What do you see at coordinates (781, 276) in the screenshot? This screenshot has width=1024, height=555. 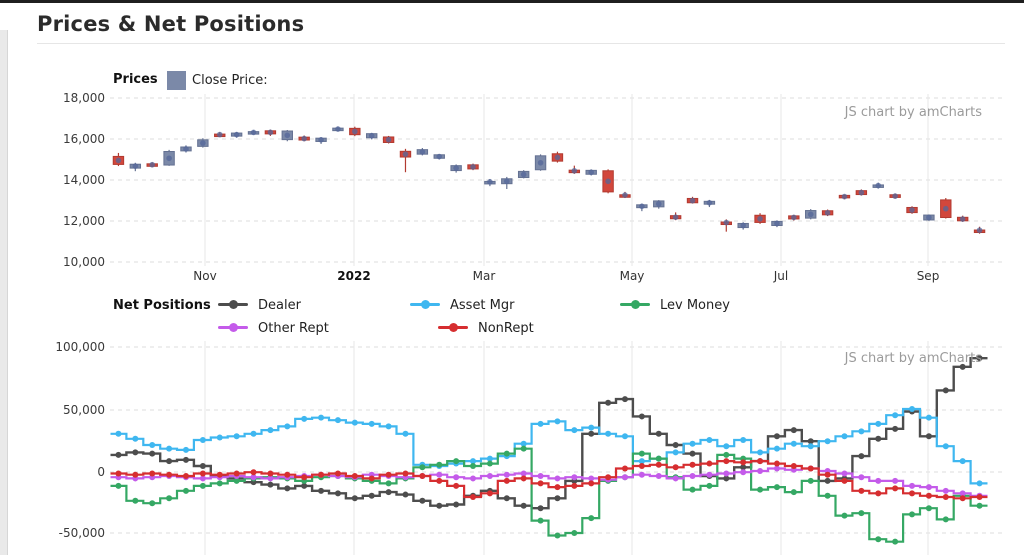 I see `price-x-tick-jul: Jul` at bounding box center [781, 276].